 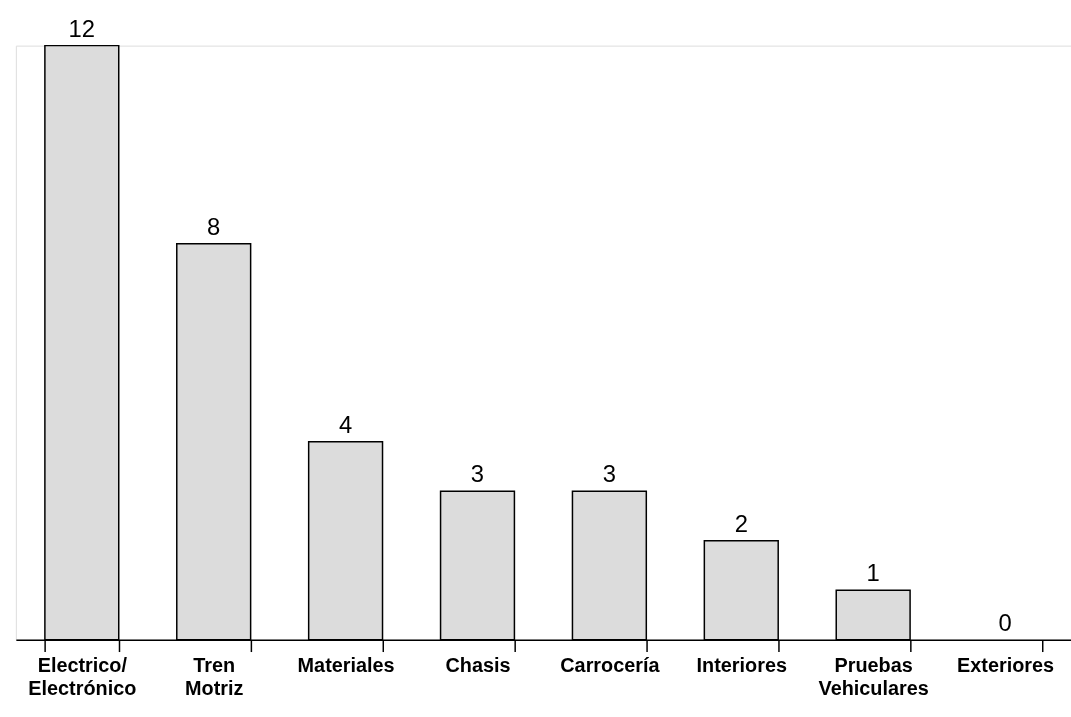 What do you see at coordinates (741, 523) in the screenshot?
I see `data-label: 2` at bounding box center [741, 523].